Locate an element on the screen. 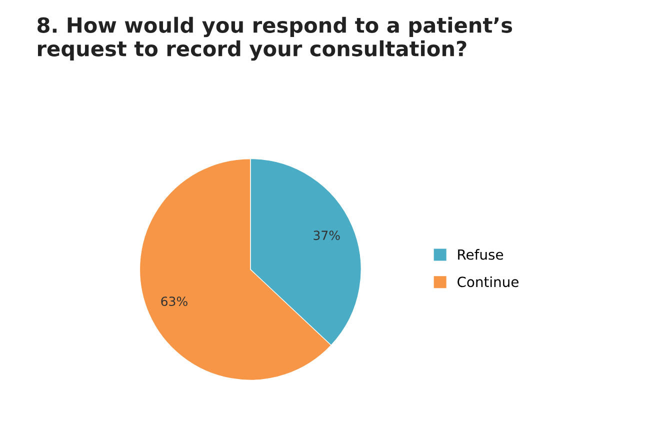  chart-title: 8. How would you respond to a patient’s request to record your consultation? is located at coordinates (275, 38).